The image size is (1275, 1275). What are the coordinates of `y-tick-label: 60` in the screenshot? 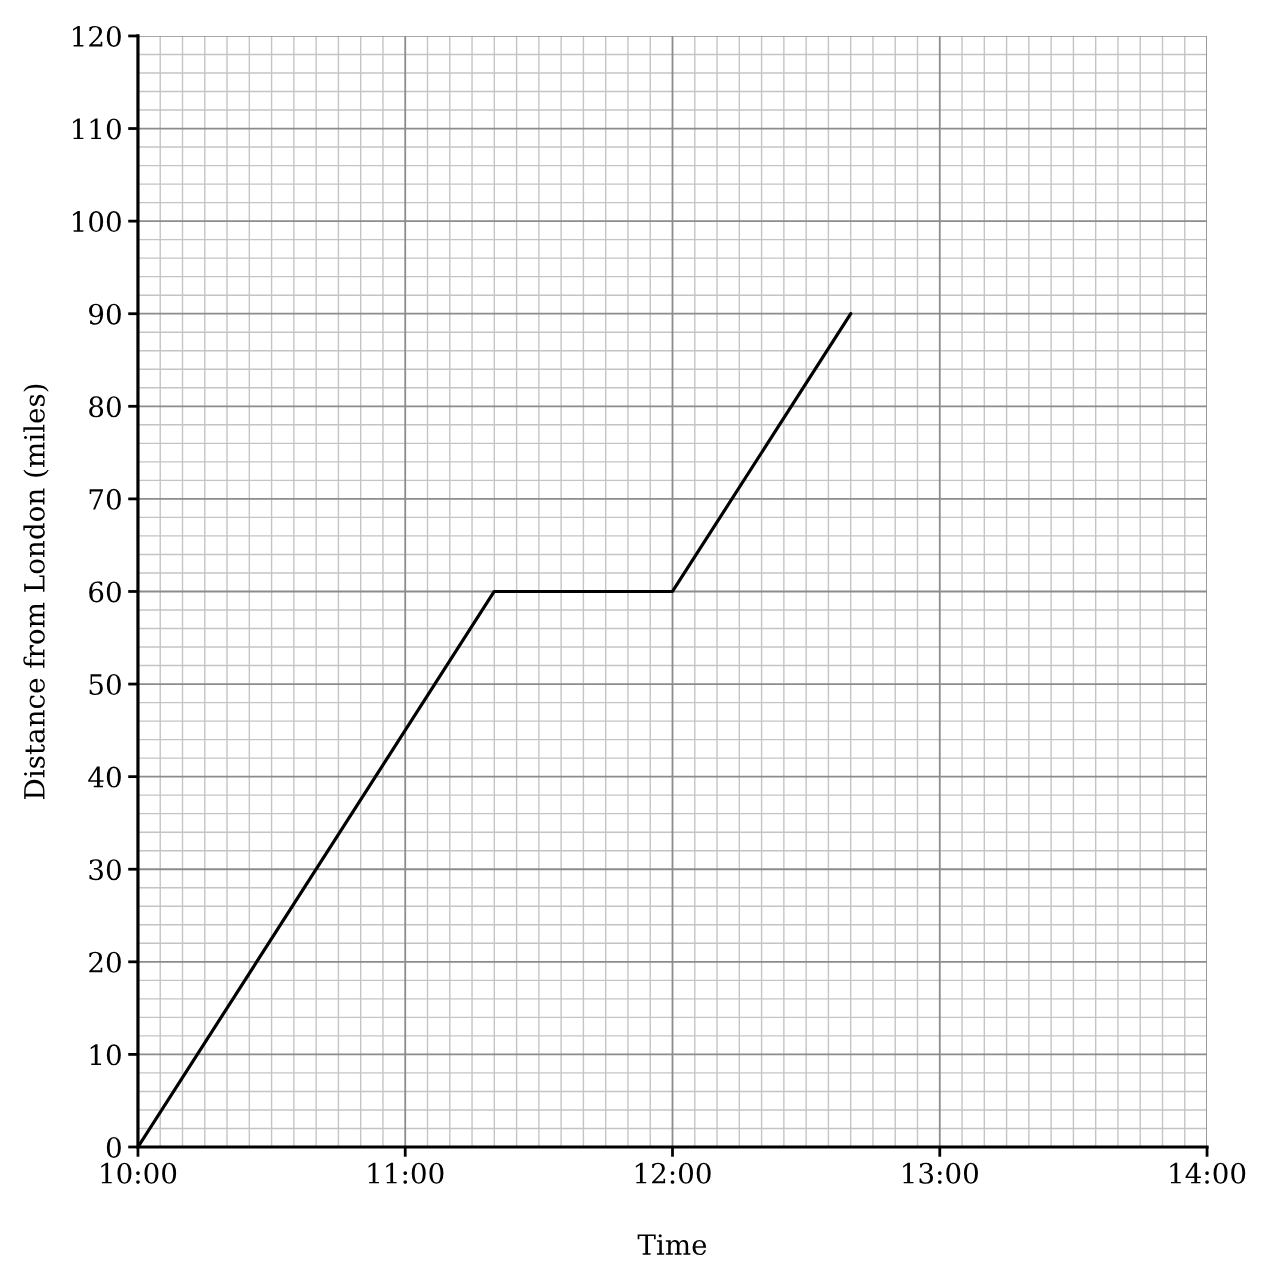 It's located at (105, 592).